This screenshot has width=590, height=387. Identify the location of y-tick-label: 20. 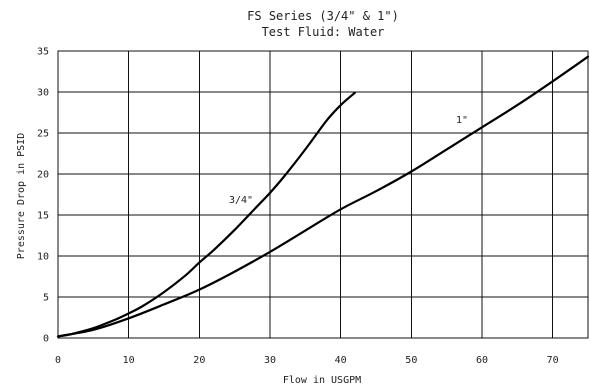
(43, 175).